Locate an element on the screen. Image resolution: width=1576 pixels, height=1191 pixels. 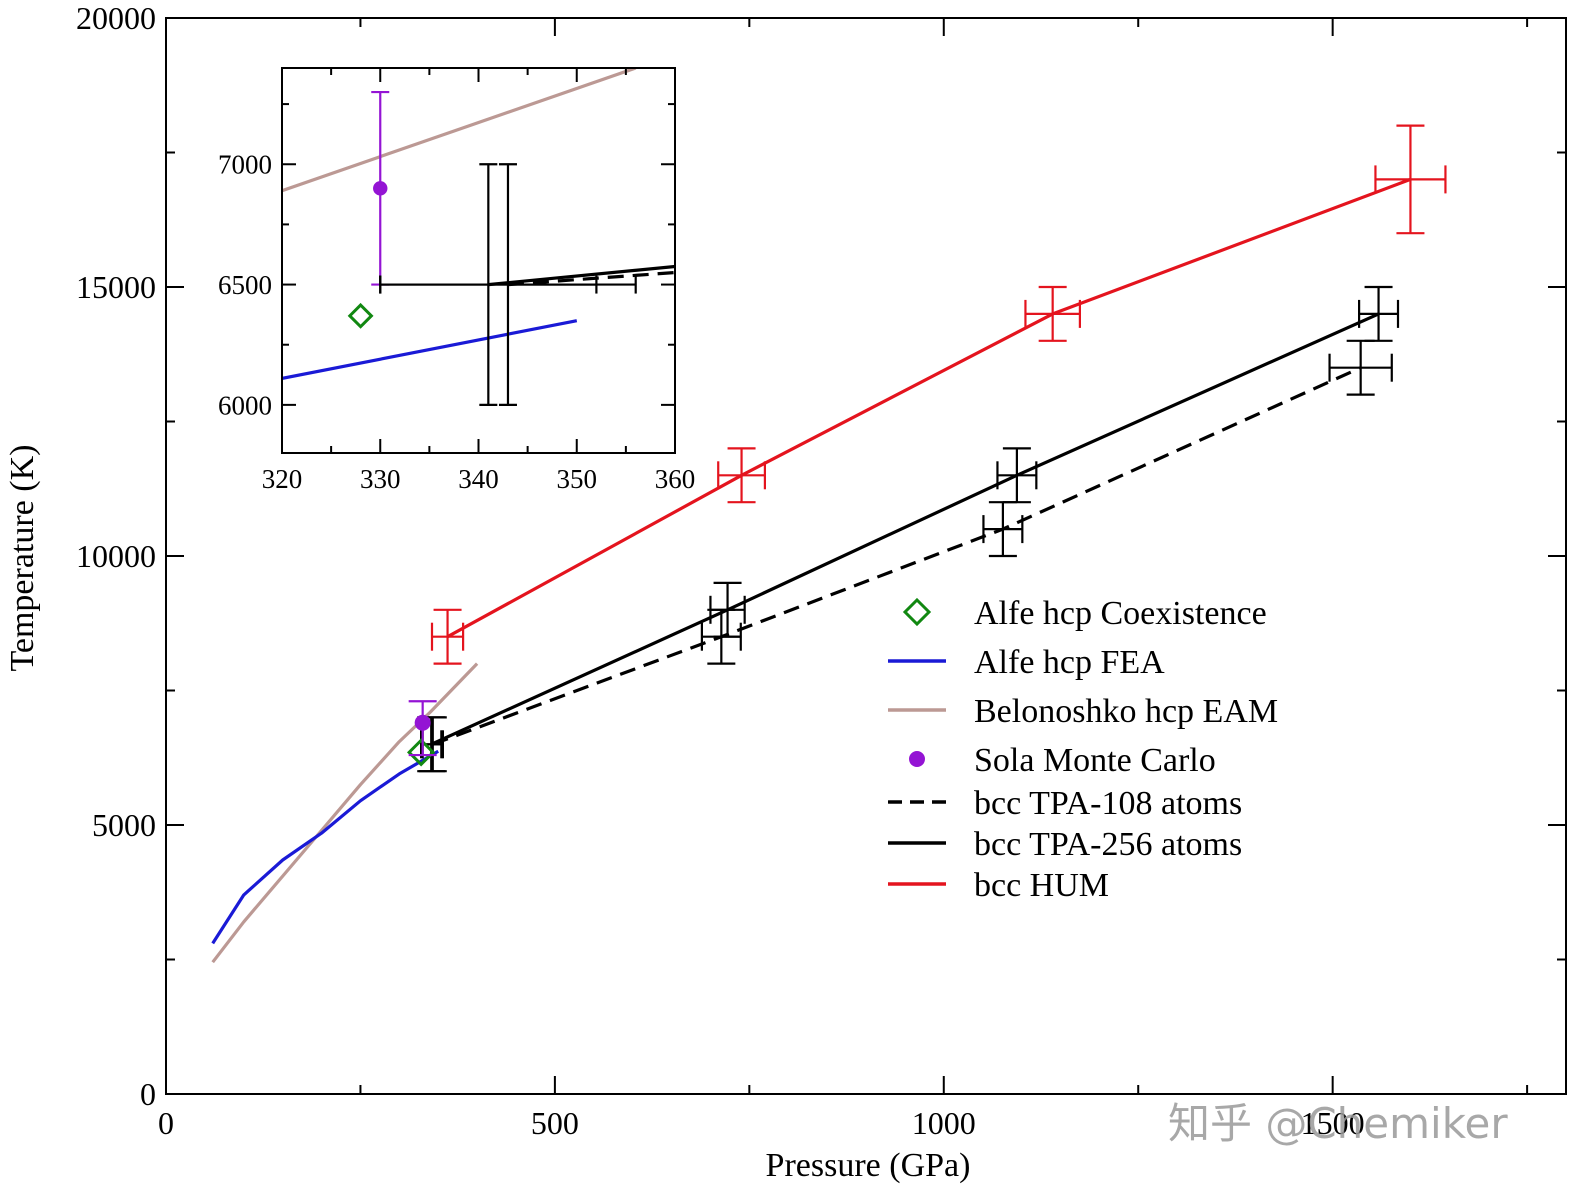
y-tick-label: 15000 is located at coordinates (116, 287).